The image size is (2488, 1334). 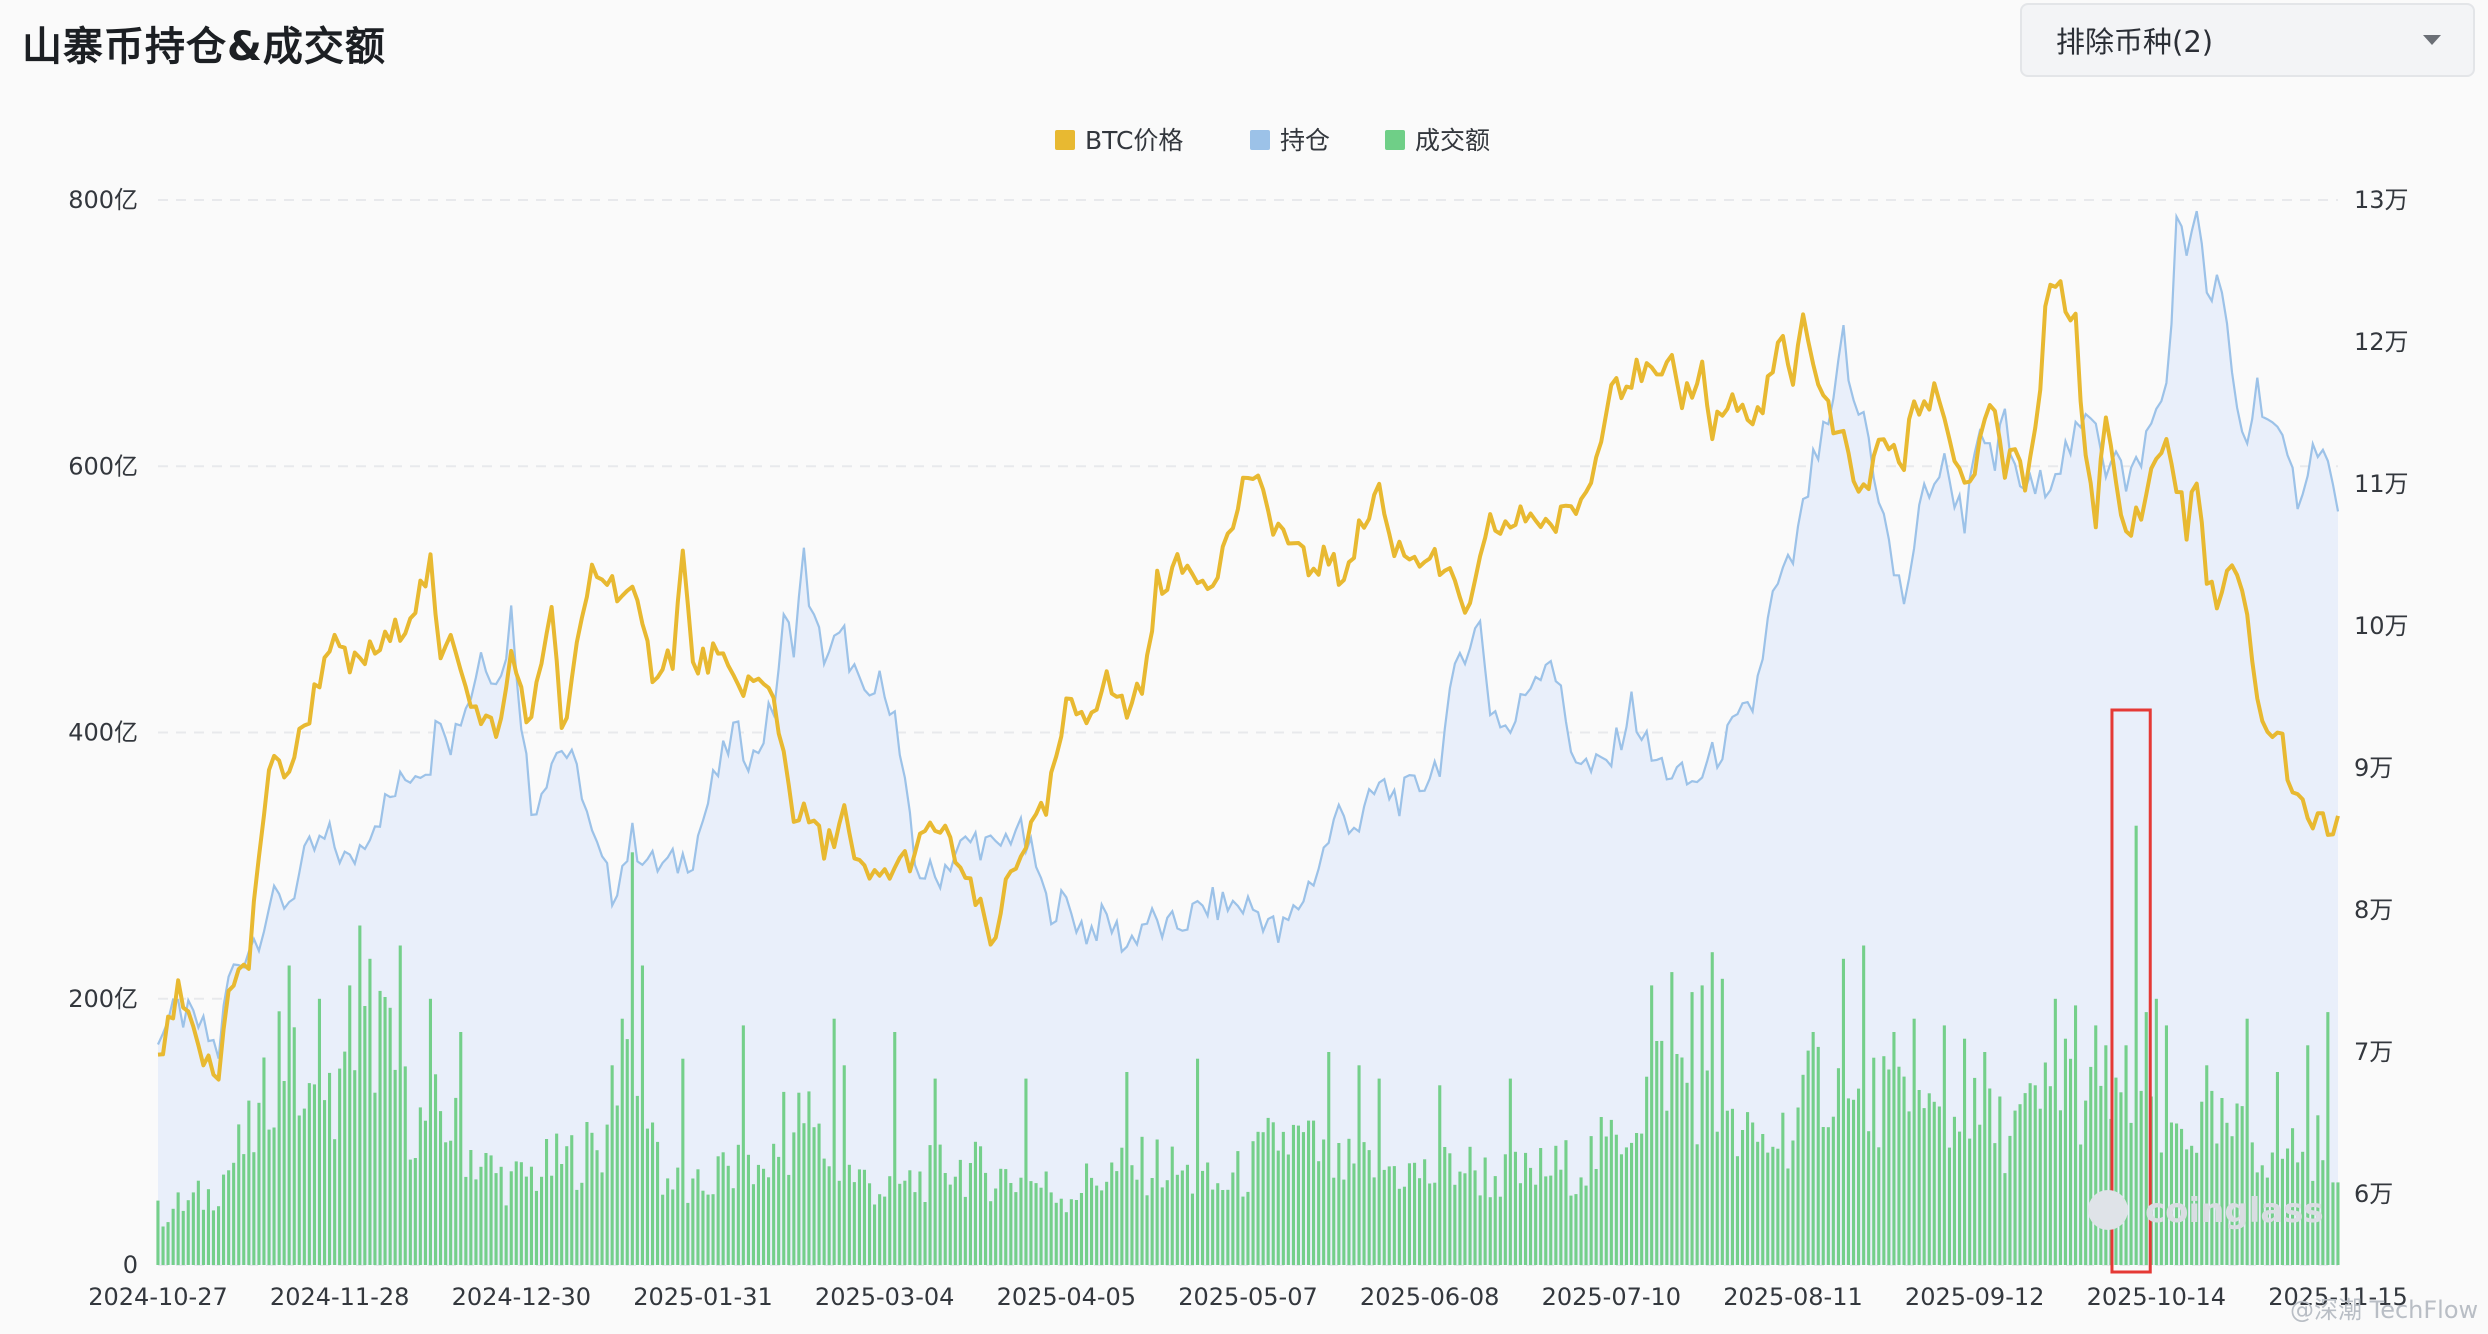 What do you see at coordinates (2381, 626) in the screenshot?
I see `right-tick-label: 10万` at bounding box center [2381, 626].